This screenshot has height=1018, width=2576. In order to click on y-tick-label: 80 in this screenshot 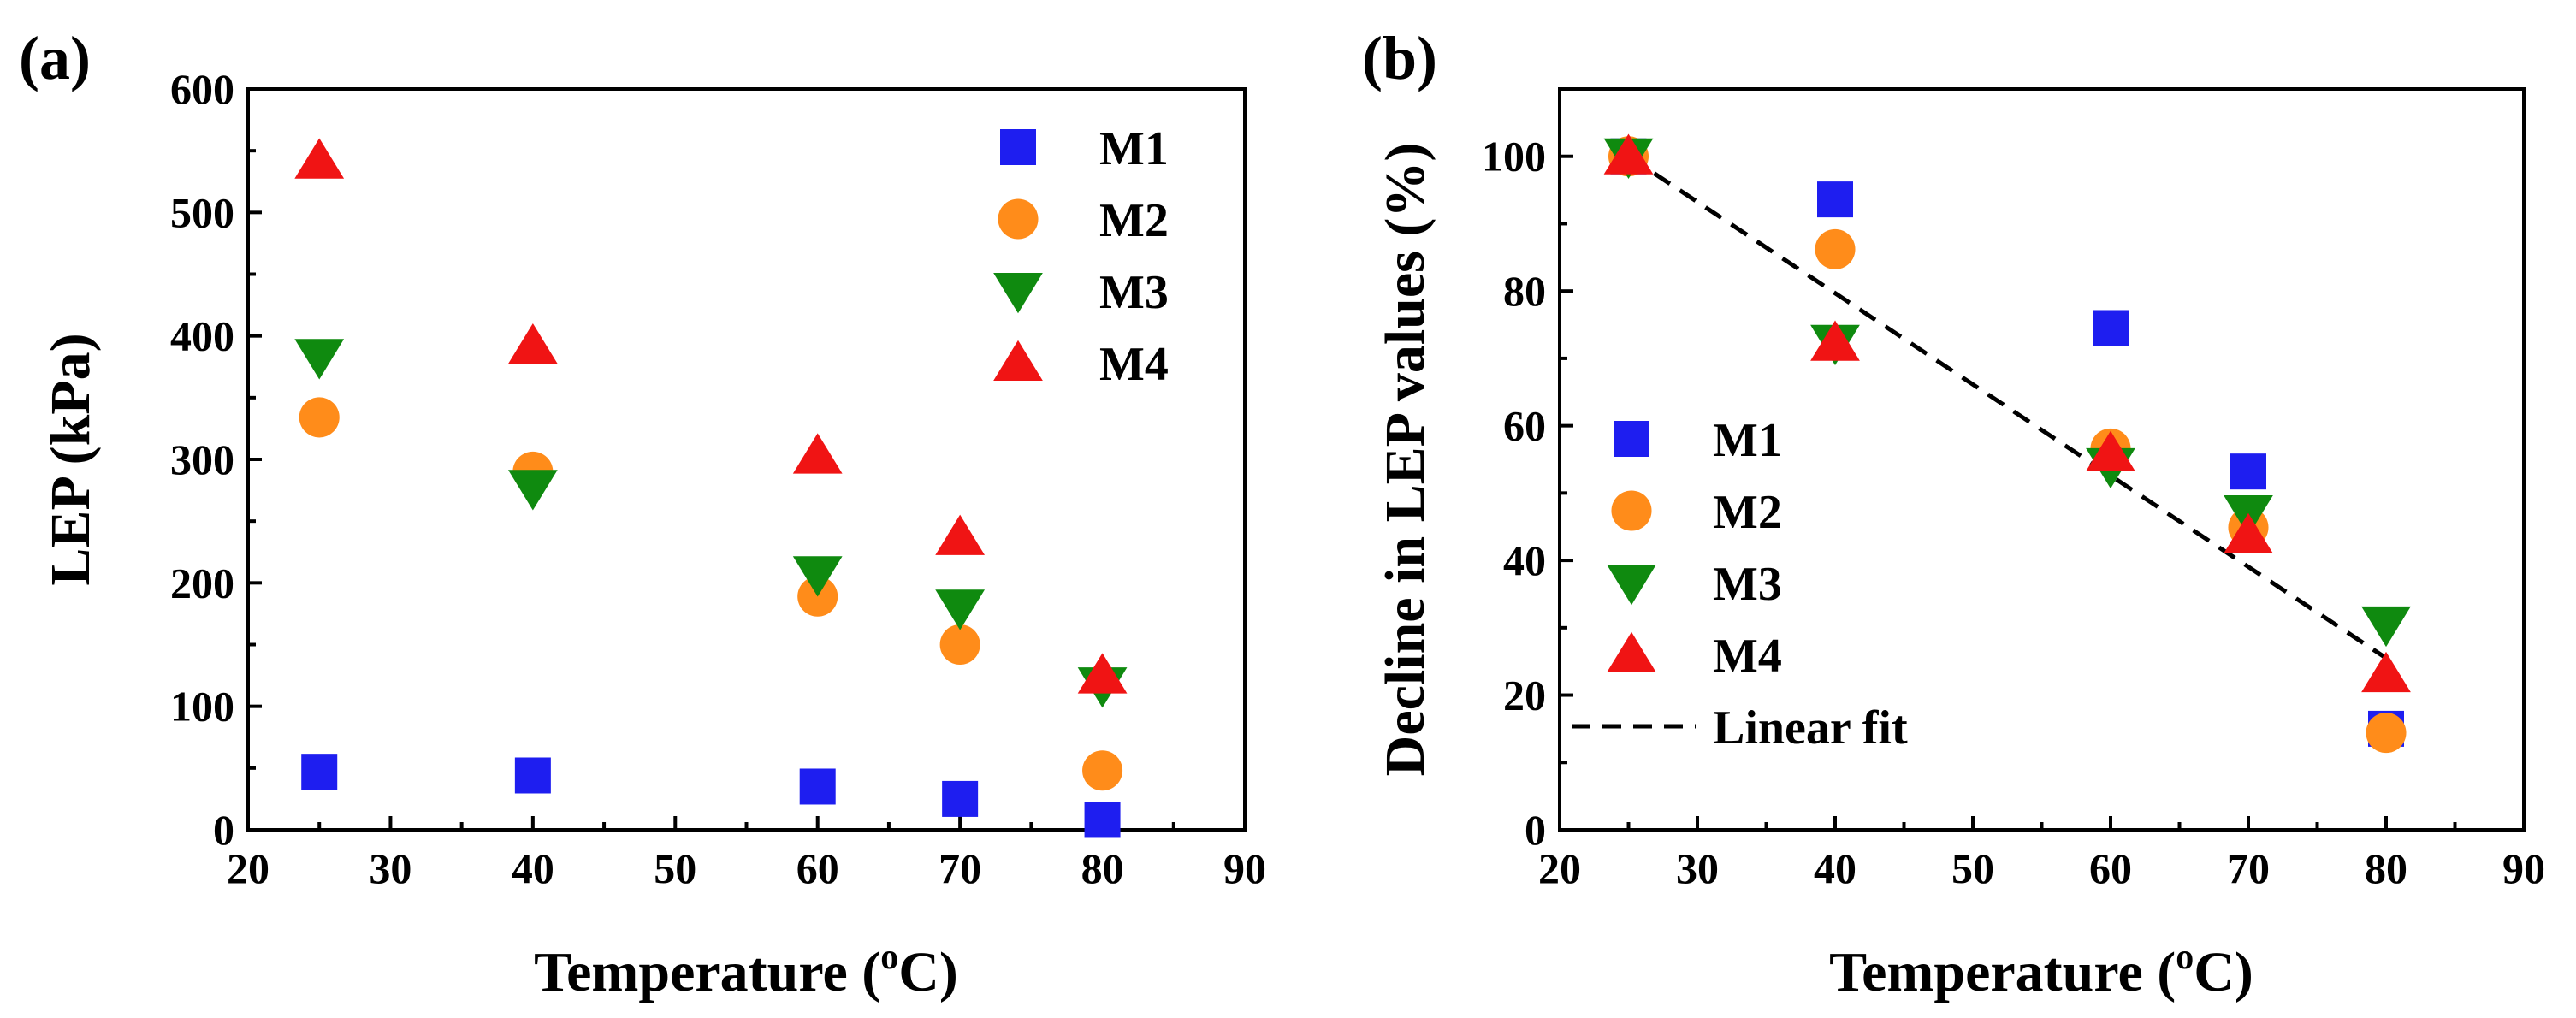, I will do `click(1524, 291)`.